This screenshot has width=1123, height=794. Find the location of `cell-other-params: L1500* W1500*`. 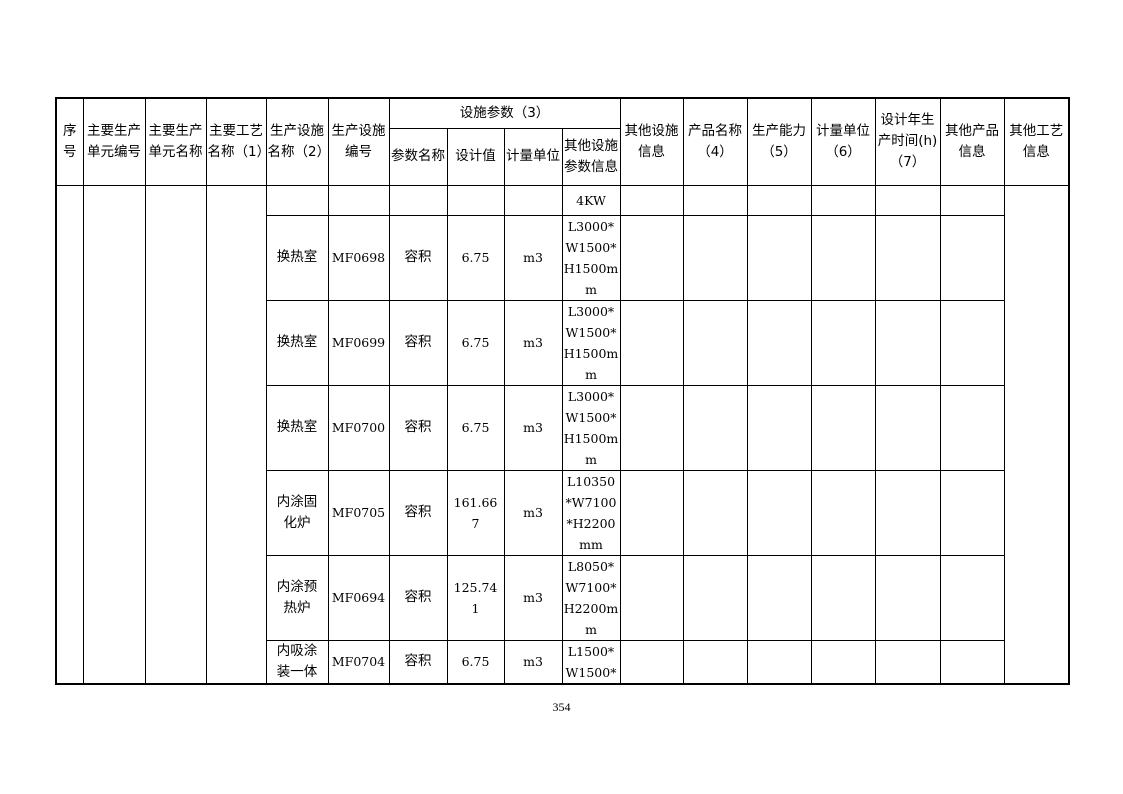

cell-other-params: L1500* W1500* is located at coordinates (591, 661).